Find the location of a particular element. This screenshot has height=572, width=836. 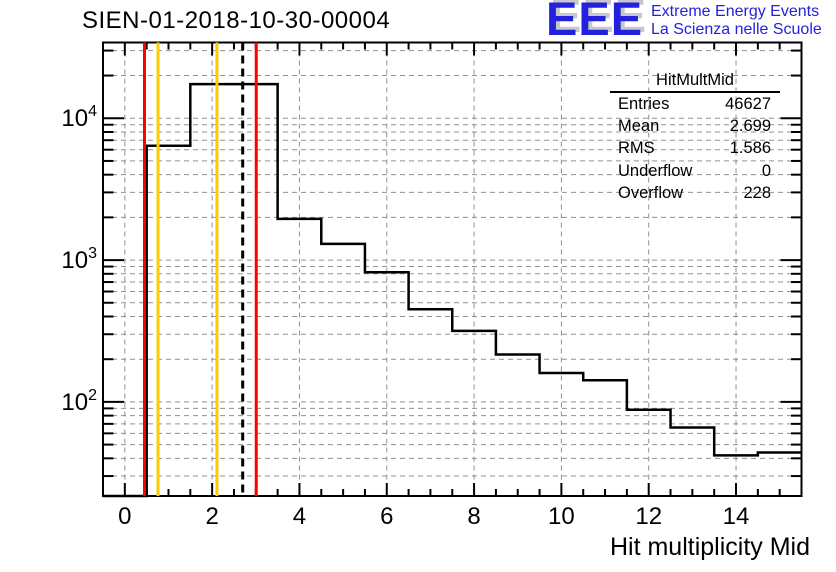

stats-box-title: HitMultMid is located at coordinates (695, 82).